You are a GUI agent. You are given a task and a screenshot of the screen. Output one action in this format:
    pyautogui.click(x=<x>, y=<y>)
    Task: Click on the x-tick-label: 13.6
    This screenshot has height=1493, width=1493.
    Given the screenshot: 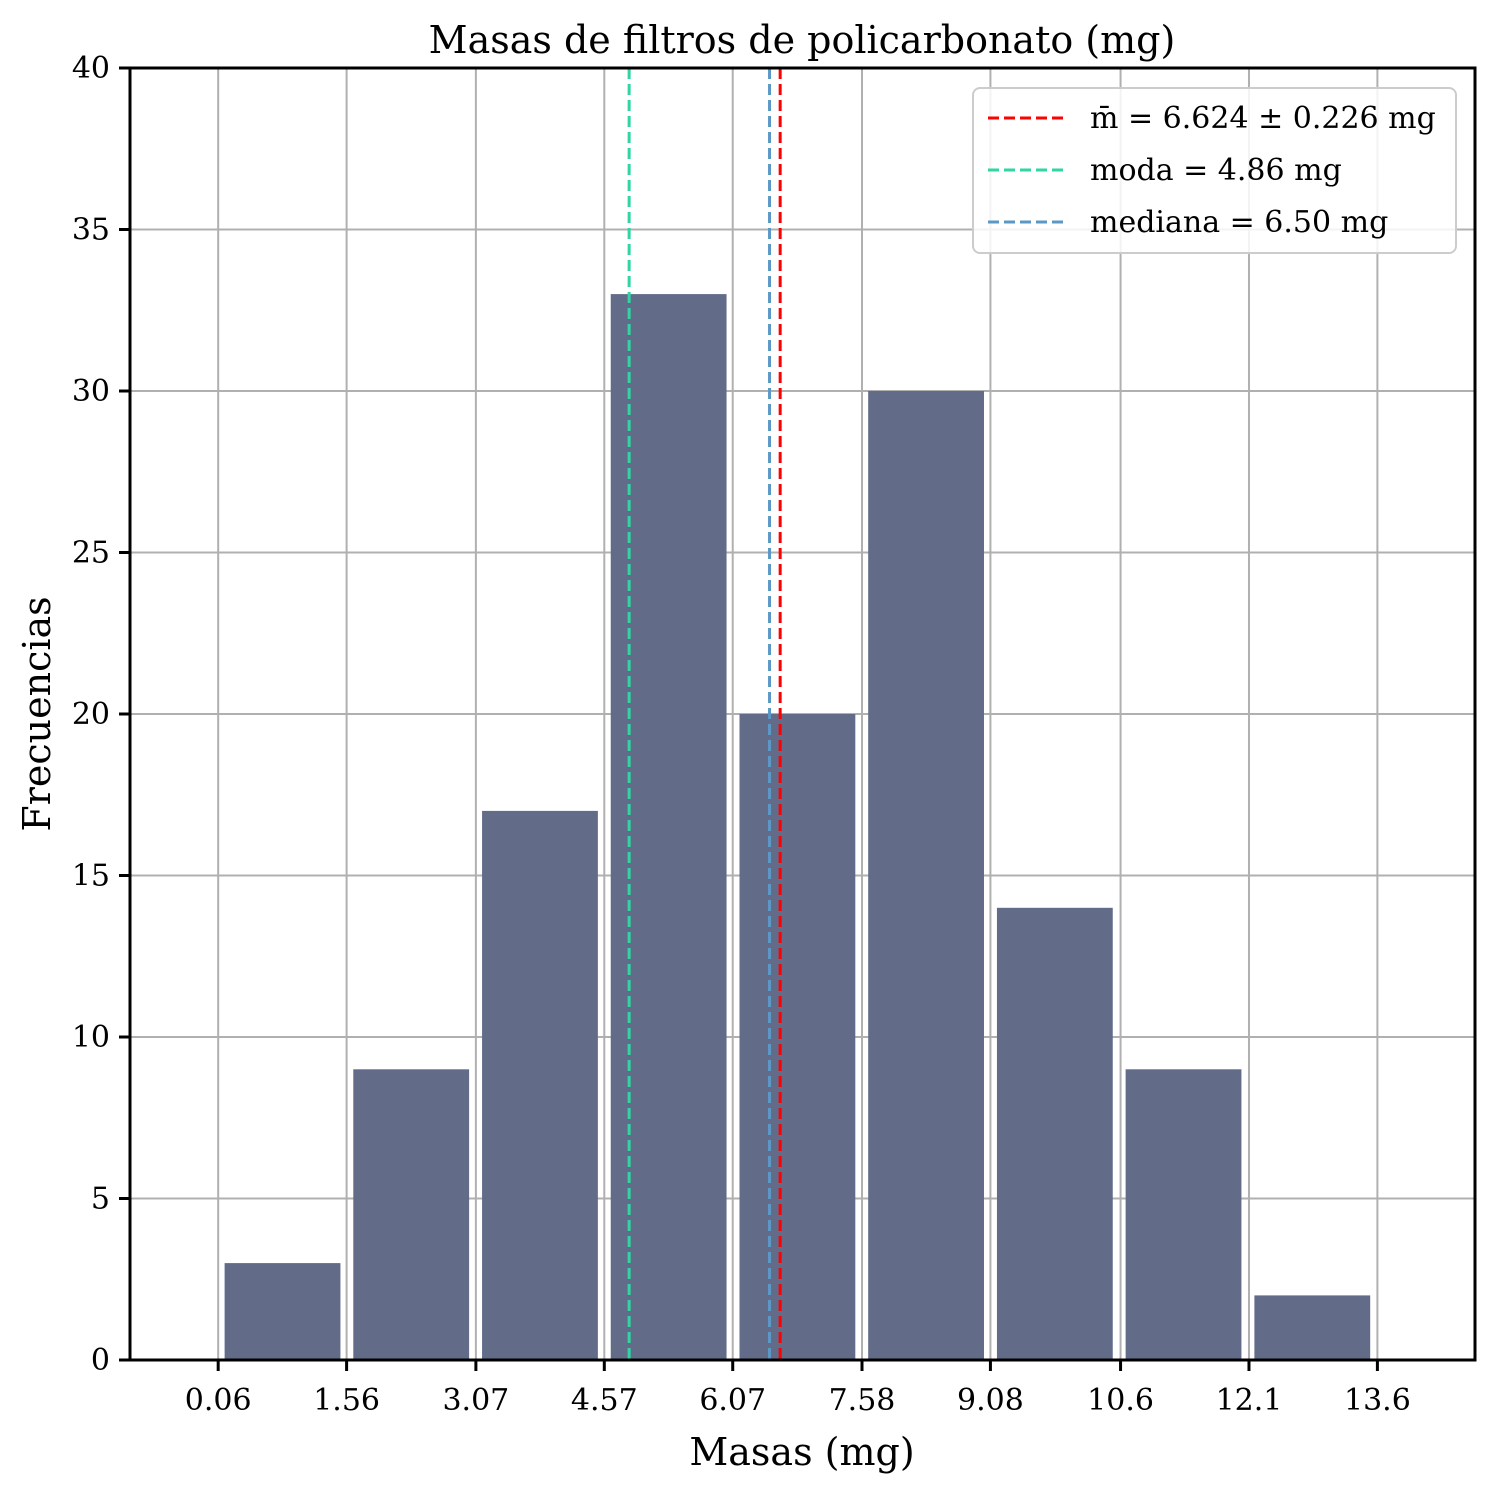 What is the action you would take?
    pyautogui.click(x=1377, y=1400)
    